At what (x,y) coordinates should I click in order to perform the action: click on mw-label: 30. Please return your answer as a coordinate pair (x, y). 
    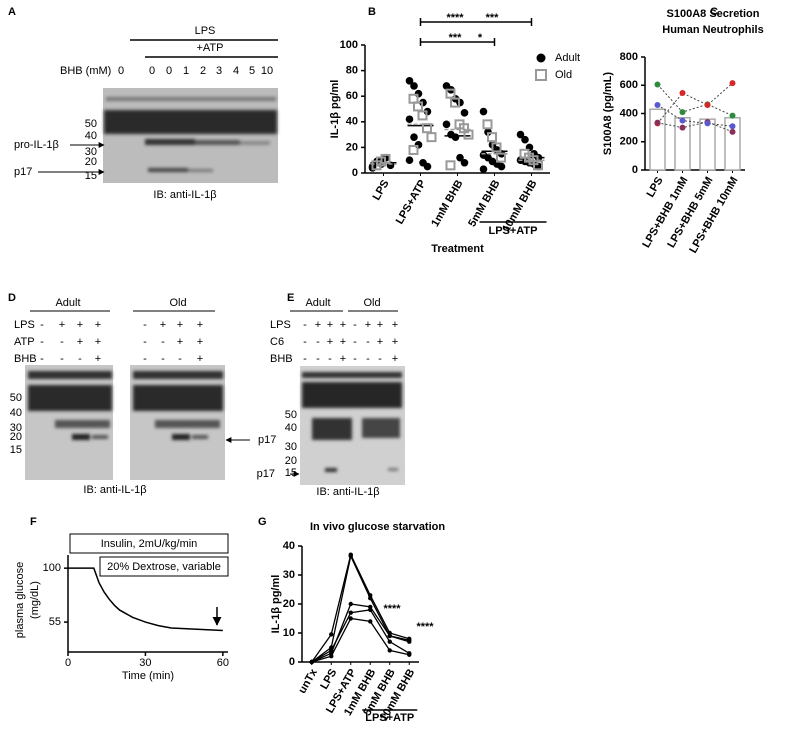
    Looking at the image, I should click on (291, 447).